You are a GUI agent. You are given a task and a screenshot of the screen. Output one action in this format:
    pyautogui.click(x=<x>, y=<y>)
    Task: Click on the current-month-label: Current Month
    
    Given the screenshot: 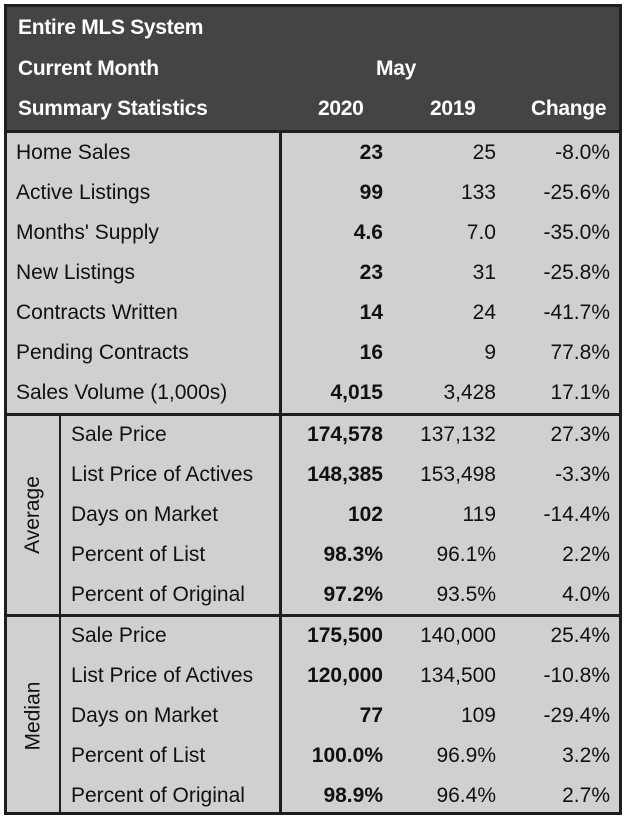 What is the action you would take?
    pyautogui.click(x=88, y=68)
    